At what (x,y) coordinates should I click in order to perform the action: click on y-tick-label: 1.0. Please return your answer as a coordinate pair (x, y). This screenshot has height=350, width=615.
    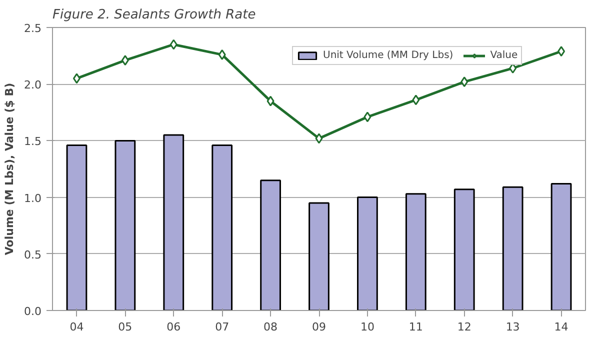
    Looking at the image, I should click on (33, 198).